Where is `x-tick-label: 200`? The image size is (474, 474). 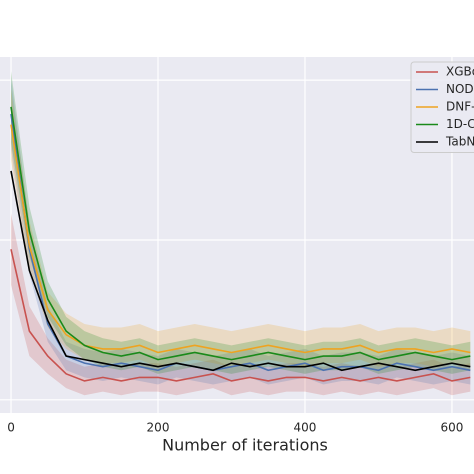 x-tick-label: 200 is located at coordinates (158, 428).